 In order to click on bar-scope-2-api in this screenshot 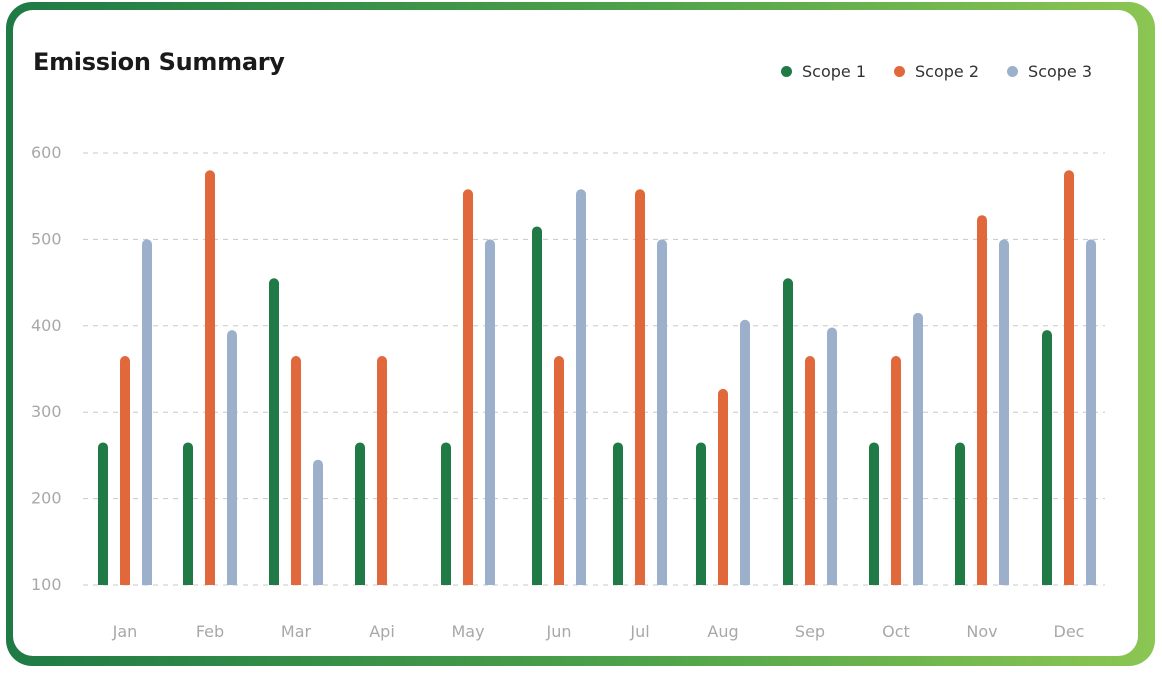, I will do `click(382, 470)`.